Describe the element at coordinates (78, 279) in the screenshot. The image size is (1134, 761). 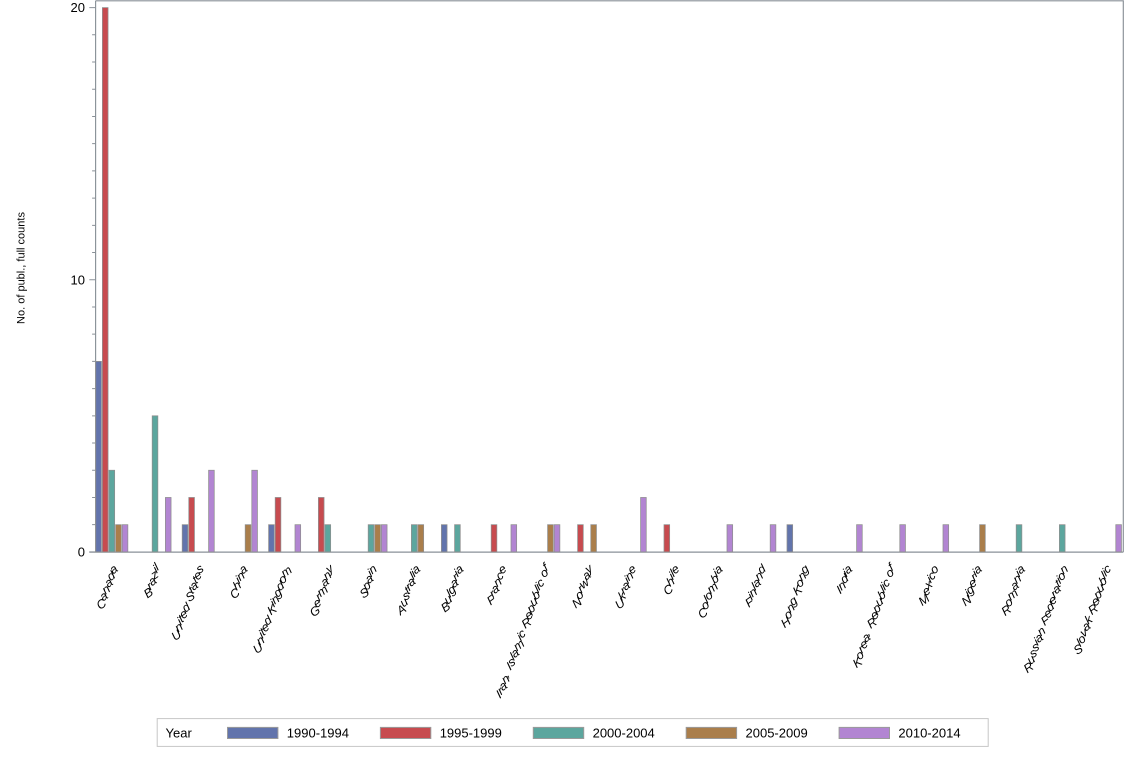
I see `svg-text: 10` at that location.